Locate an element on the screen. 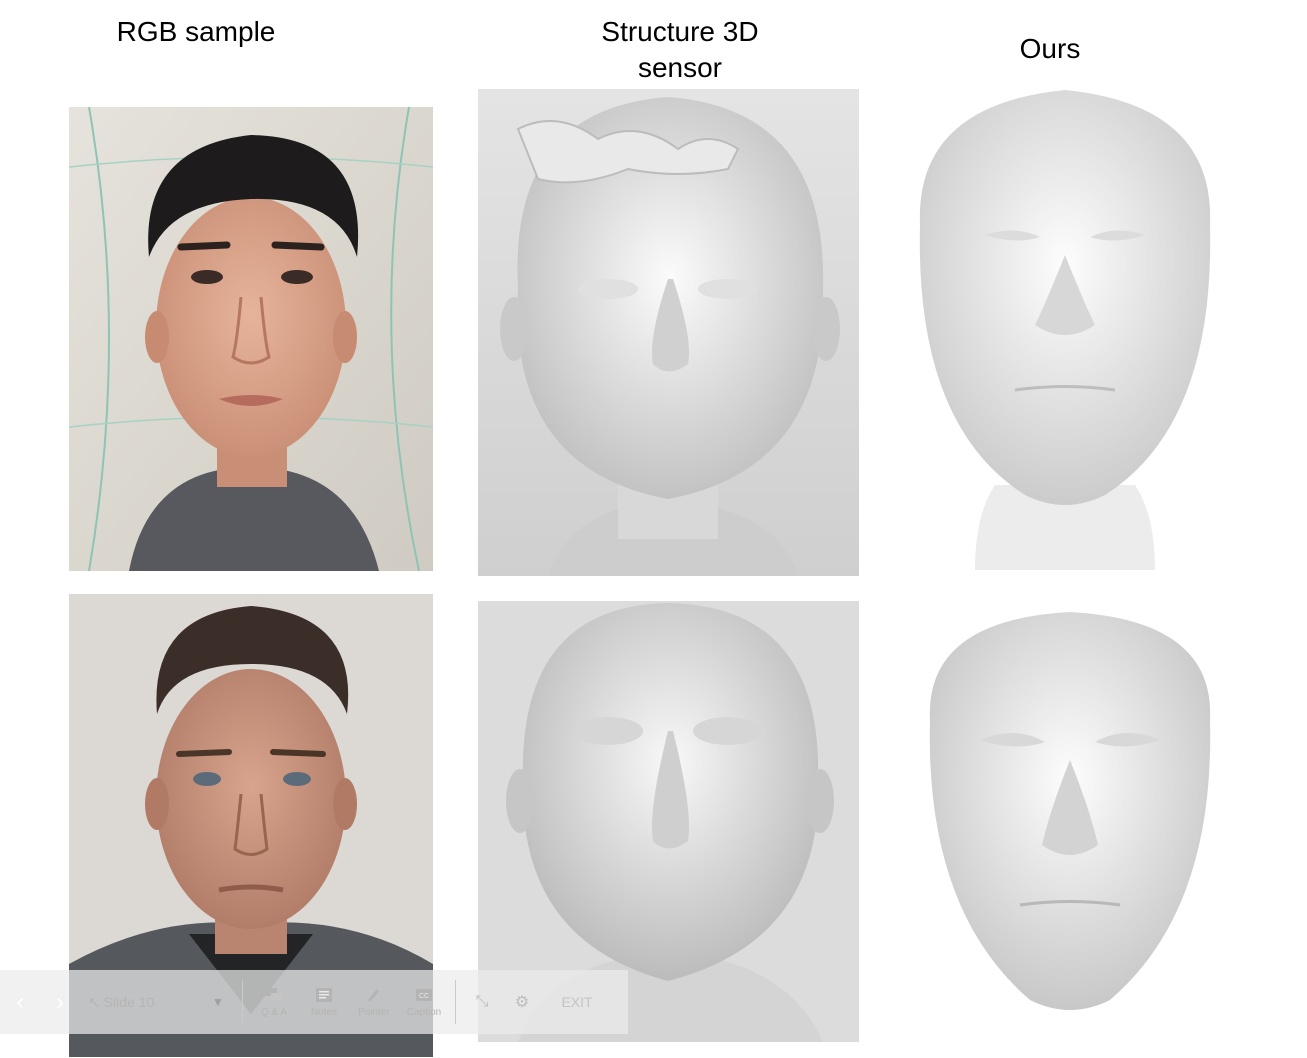 The height and width of the screenshot is (1058, 1307). cc-icon: CC is located at coordinates (424, 994).